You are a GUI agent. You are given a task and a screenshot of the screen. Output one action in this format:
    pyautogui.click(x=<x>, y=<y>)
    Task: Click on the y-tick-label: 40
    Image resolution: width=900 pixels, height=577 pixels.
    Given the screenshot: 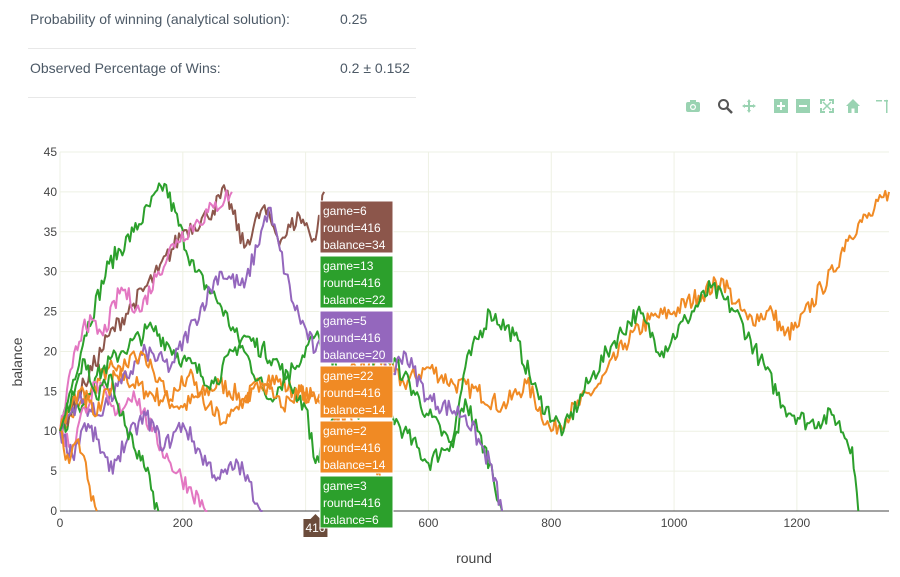 What is the action you would take?
    pyautogui.click(x=51, y=192)
    